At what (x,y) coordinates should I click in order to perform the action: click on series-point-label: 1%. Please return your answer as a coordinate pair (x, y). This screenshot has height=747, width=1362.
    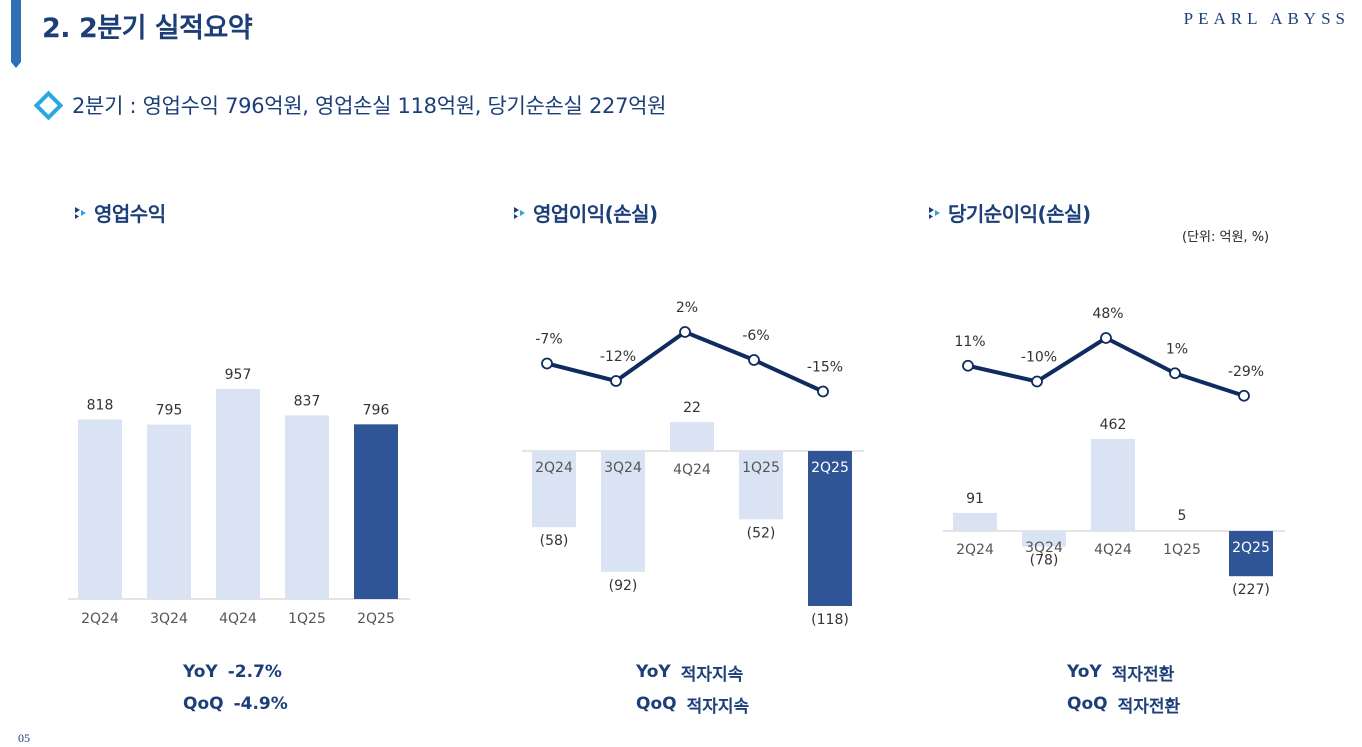
    Looking at the image, I should click on (1177, 349).